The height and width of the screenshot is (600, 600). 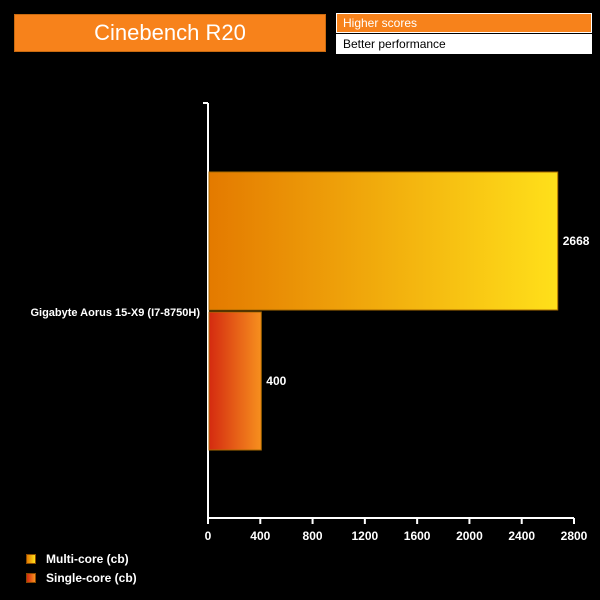 I want to click on legend-label-single-core: Single-core (cb), so click(x=91, y=578).